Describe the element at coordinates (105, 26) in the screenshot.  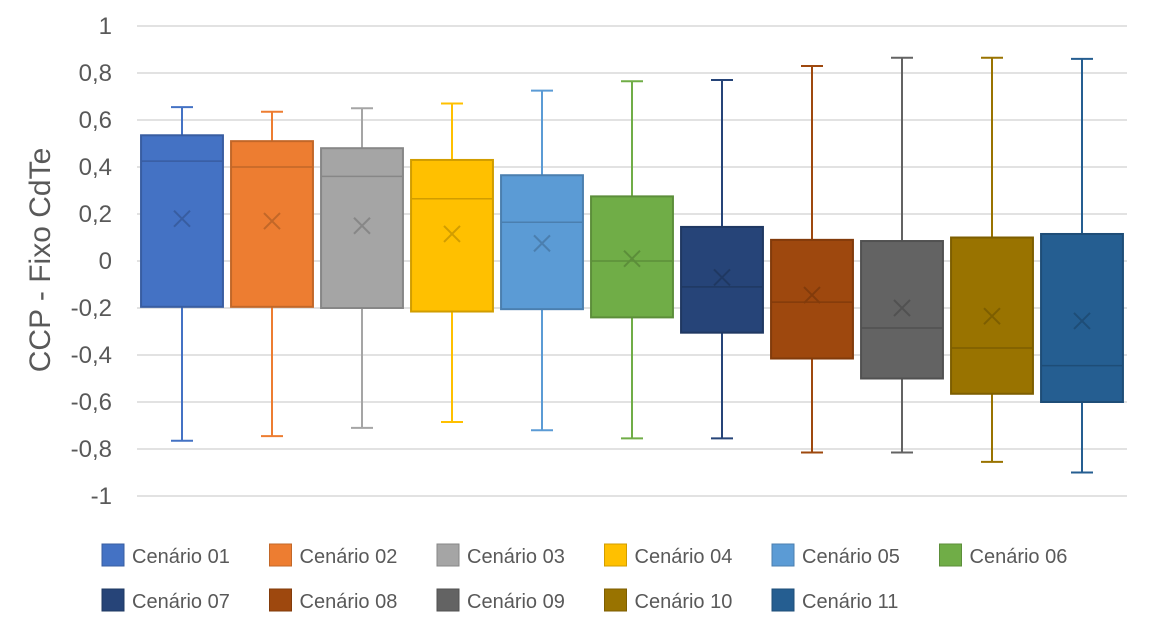
I see `y-tick-label: 1` at that location.